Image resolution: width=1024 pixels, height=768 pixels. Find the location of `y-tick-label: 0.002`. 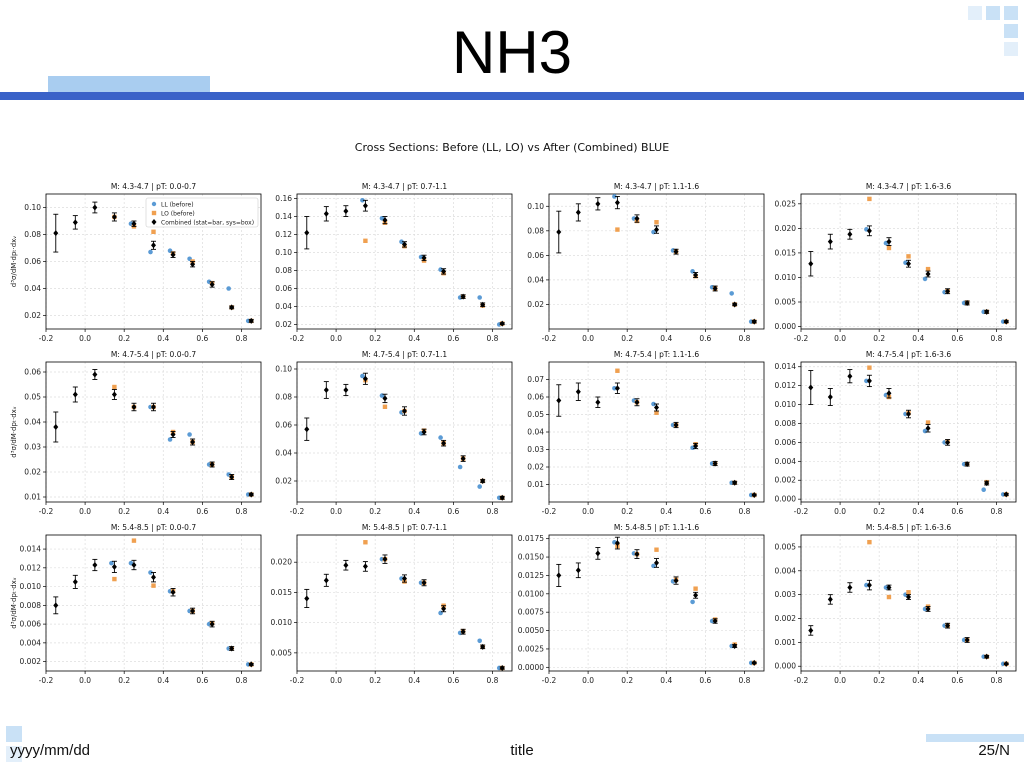

y-tick-label: 0.002 is located at coordinates (786, 480).